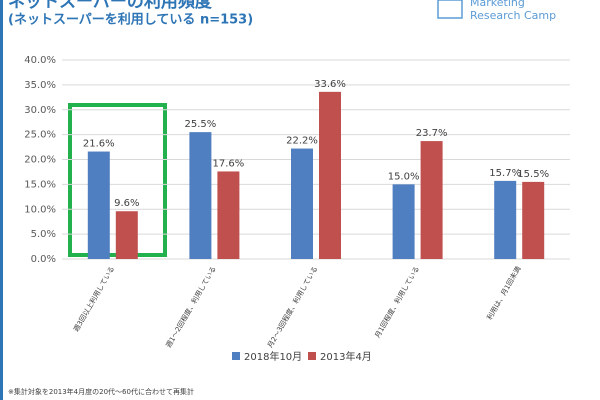  What do you see at coordinates (450, 9) in the screenshot?
I see `logo-mark` at bounding box center [450, 9].